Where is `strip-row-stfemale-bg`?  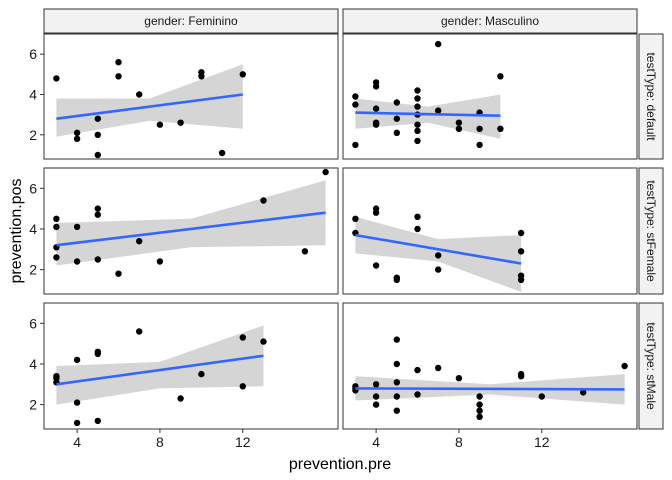 strip-row-stfemale-bg is located at coordinates (651, 231).